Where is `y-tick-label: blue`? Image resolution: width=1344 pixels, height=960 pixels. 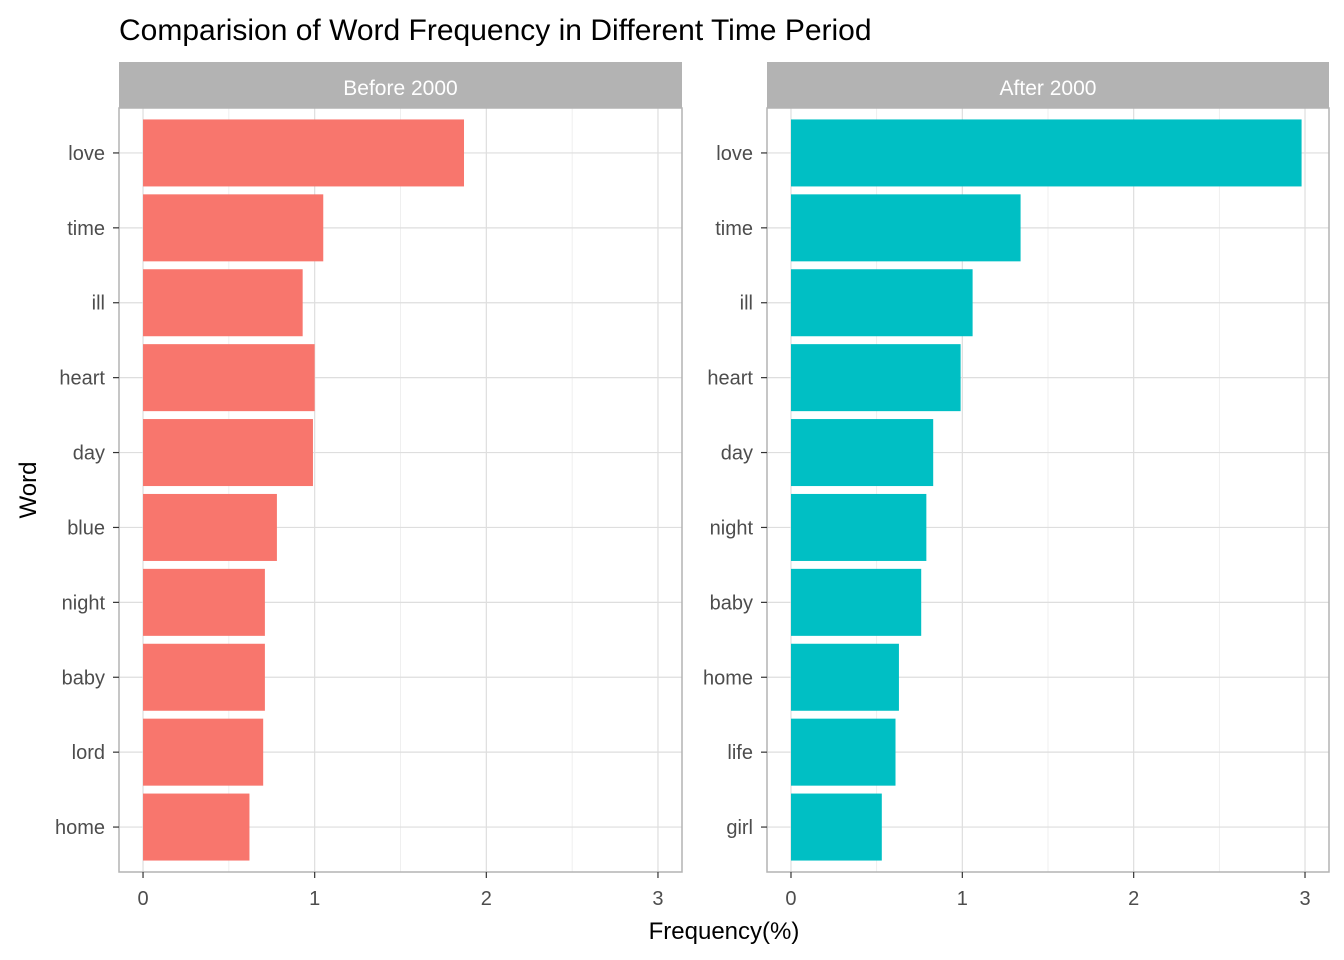 y-tick-label: blue is located at coordinates (86, 528).